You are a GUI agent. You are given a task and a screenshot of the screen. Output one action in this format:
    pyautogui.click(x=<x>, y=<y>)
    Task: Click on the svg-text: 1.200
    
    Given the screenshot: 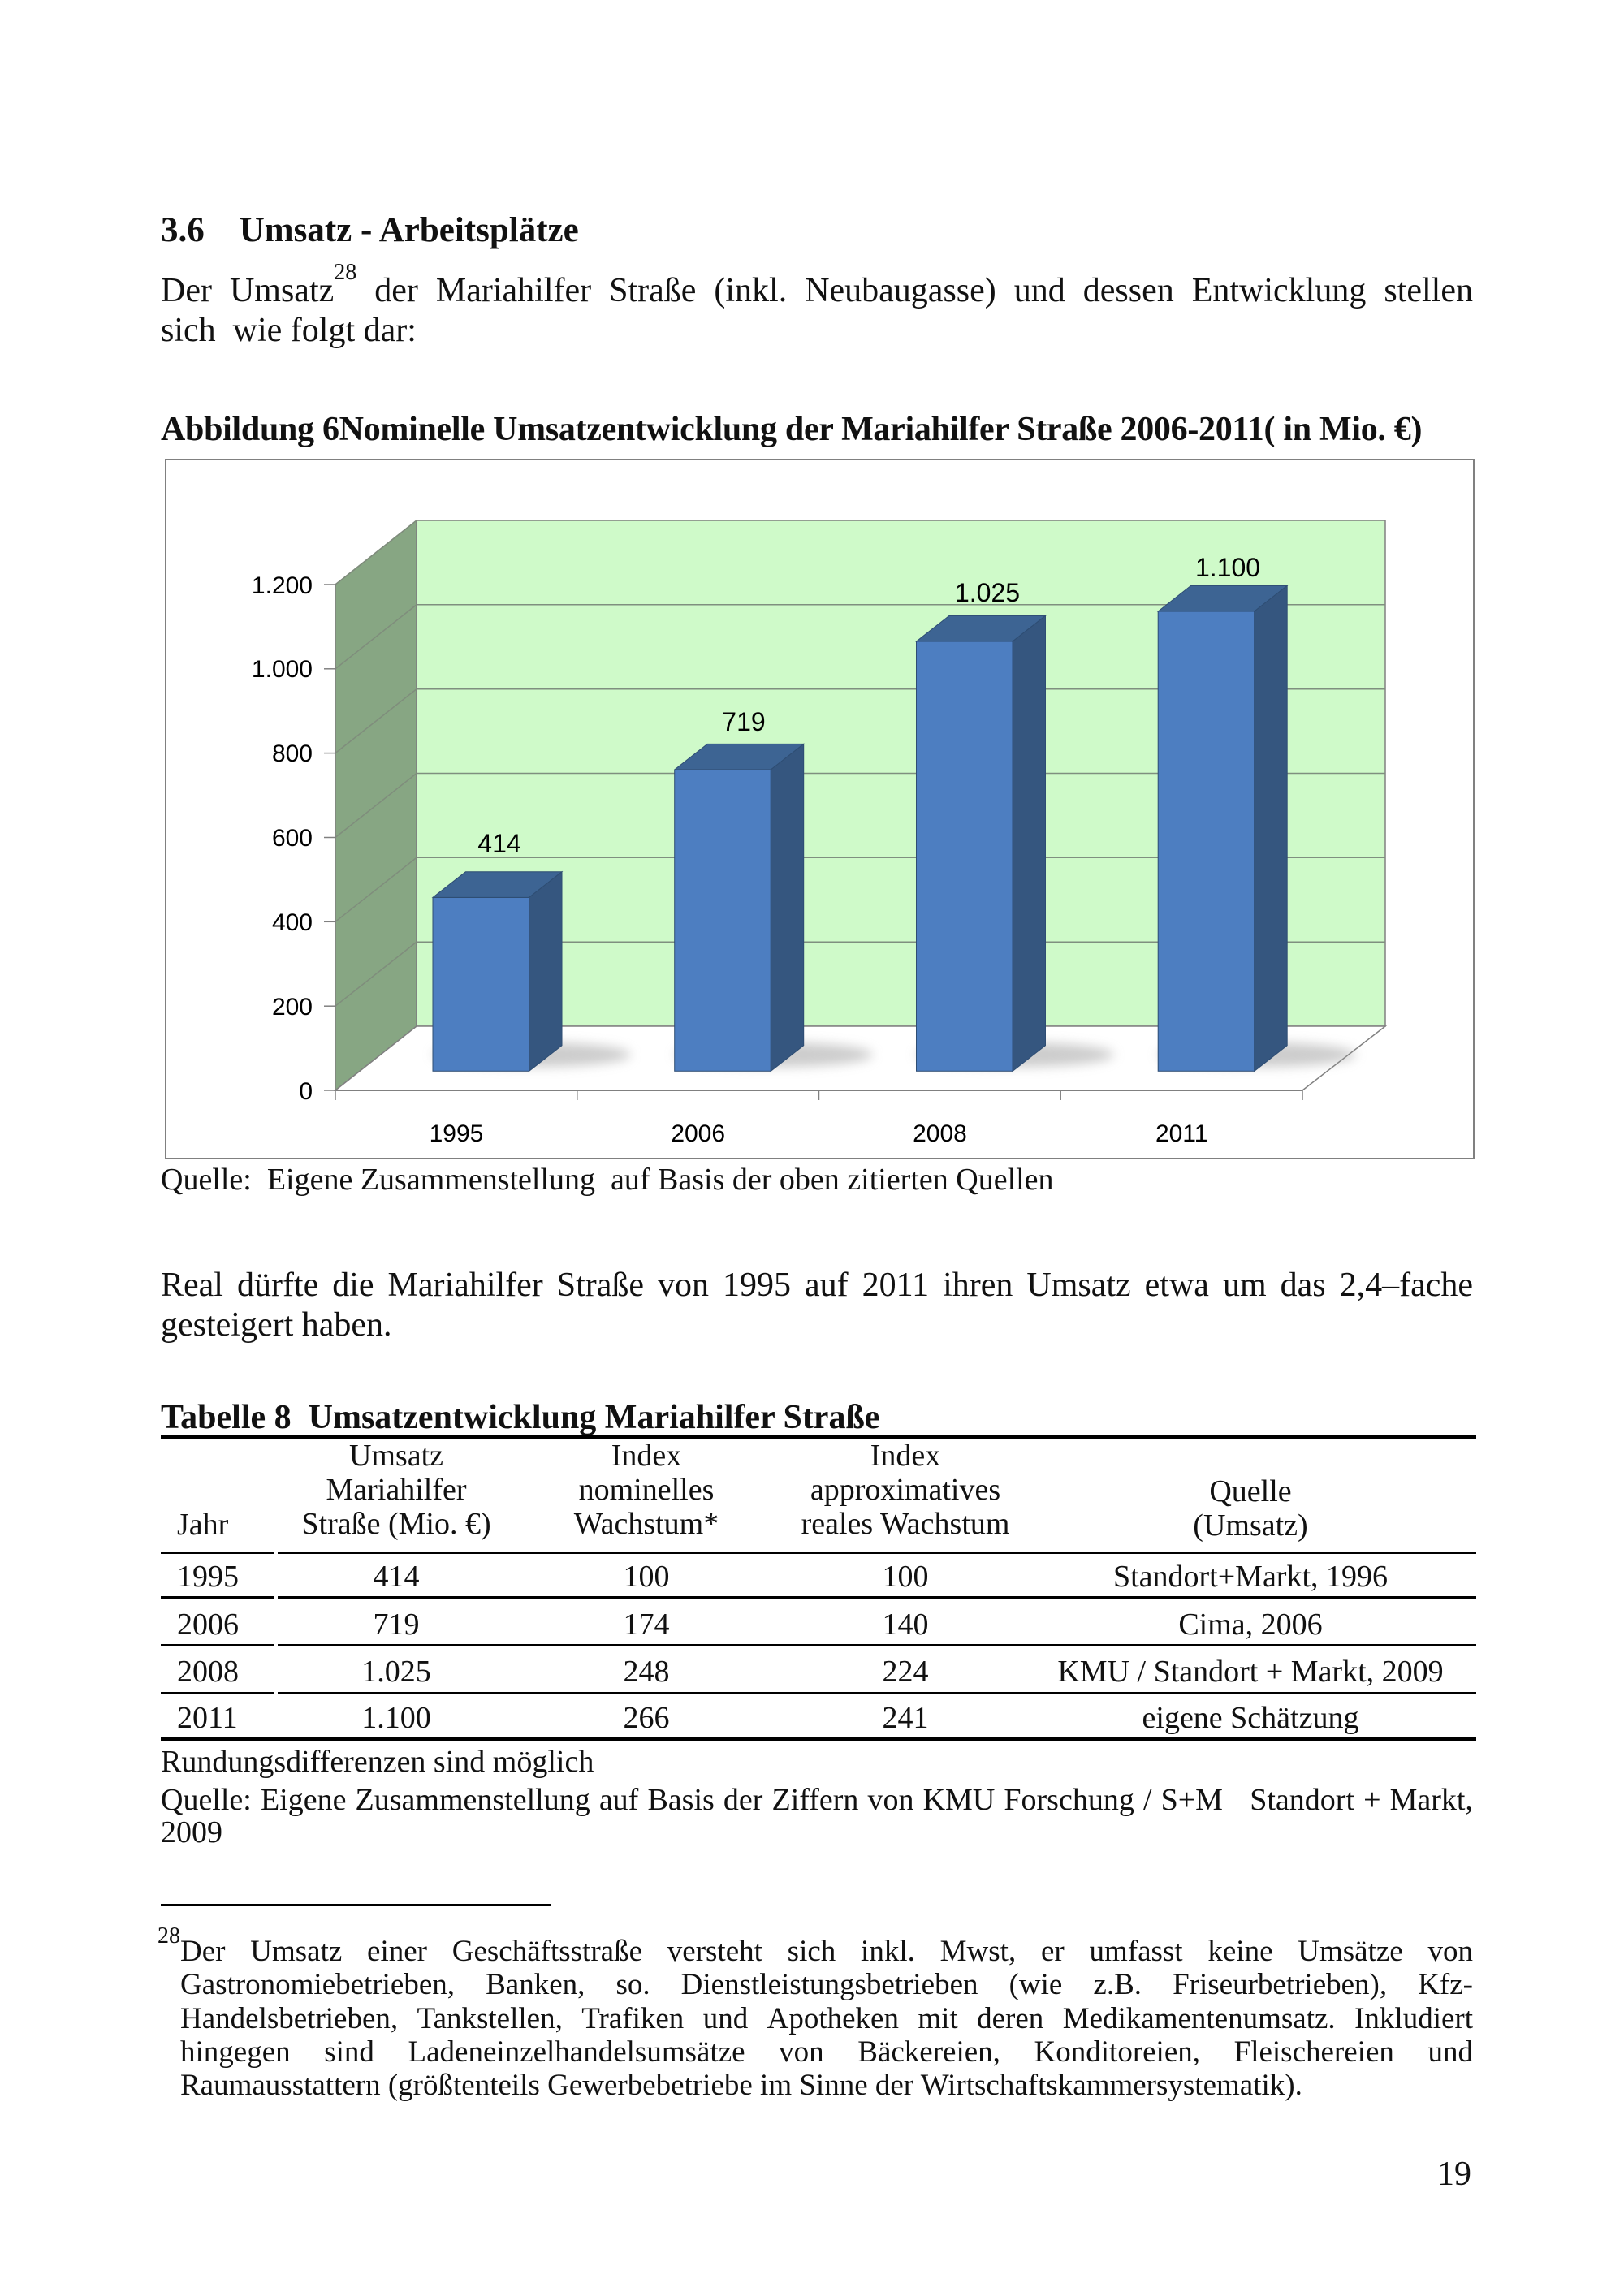 What is the action you would take?
    pyautogui.click(x=283, y=585)
    